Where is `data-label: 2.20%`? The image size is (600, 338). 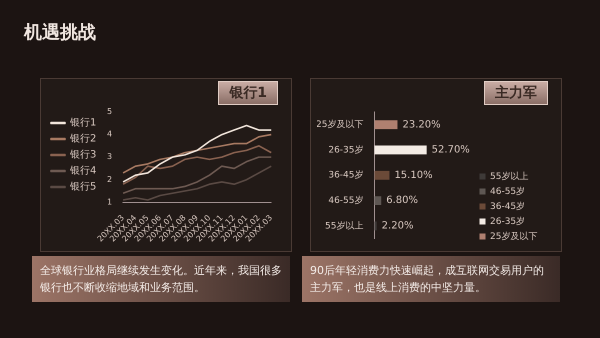 data-label: 2.20% is located at coordinates (398, 226).